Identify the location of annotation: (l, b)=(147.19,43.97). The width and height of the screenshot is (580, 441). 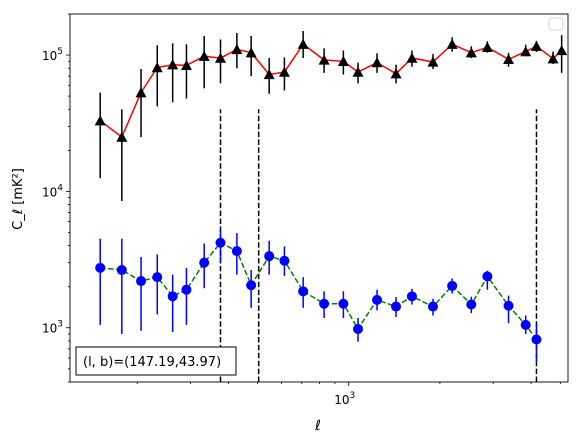
(156, 361).